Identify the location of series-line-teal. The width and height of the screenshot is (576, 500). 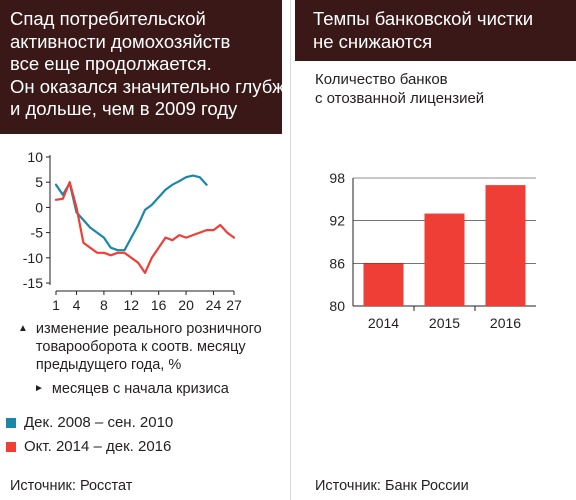
(131, 213).